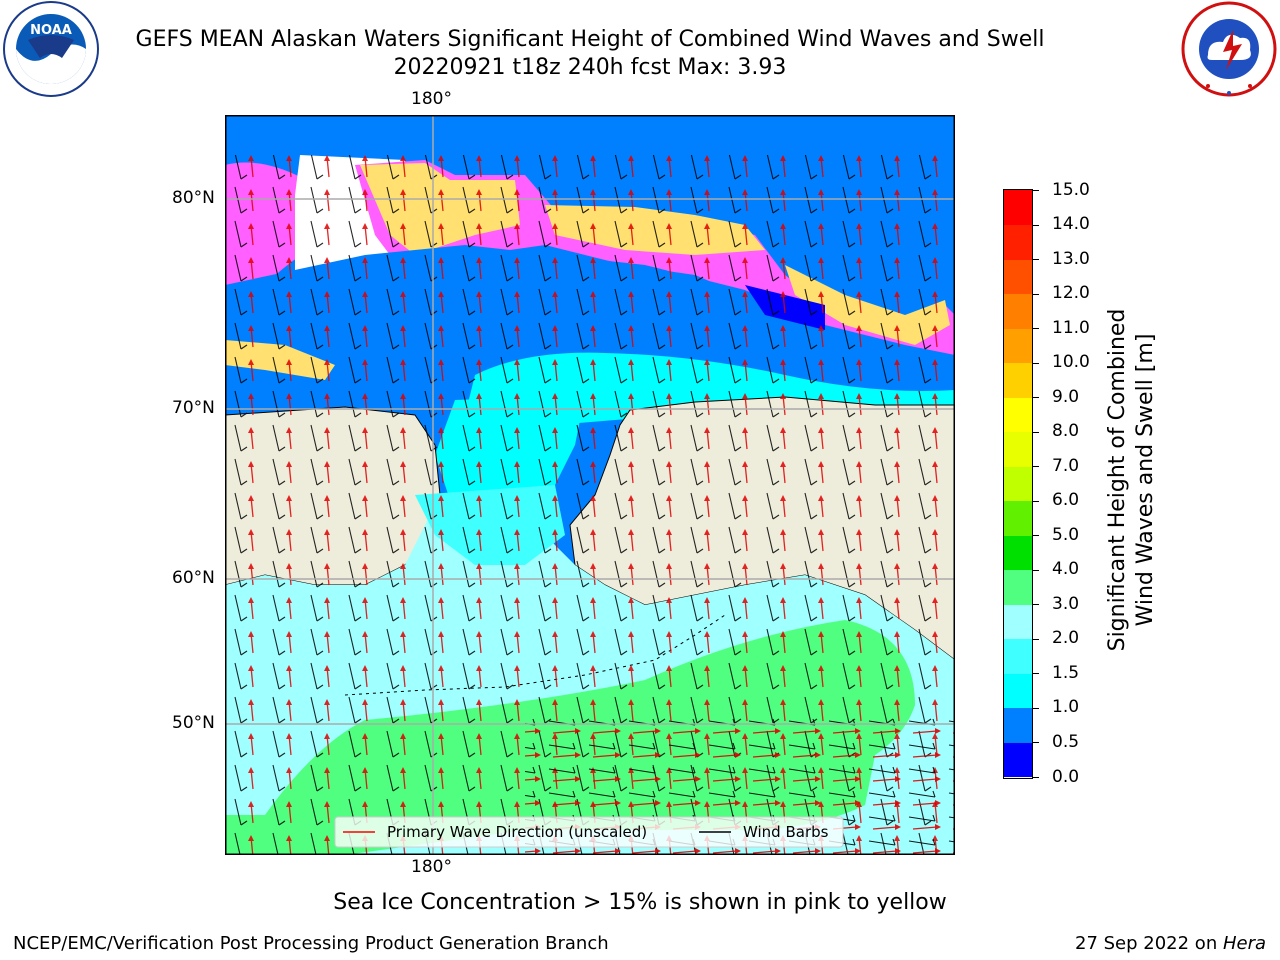 This screenshot has width=1280, height=960. What do you see at coordinates (1149, 943) in the screenshot?
I see `footer-date-text: 27 Sep 2022 on` at bounding box center [1149, 943].